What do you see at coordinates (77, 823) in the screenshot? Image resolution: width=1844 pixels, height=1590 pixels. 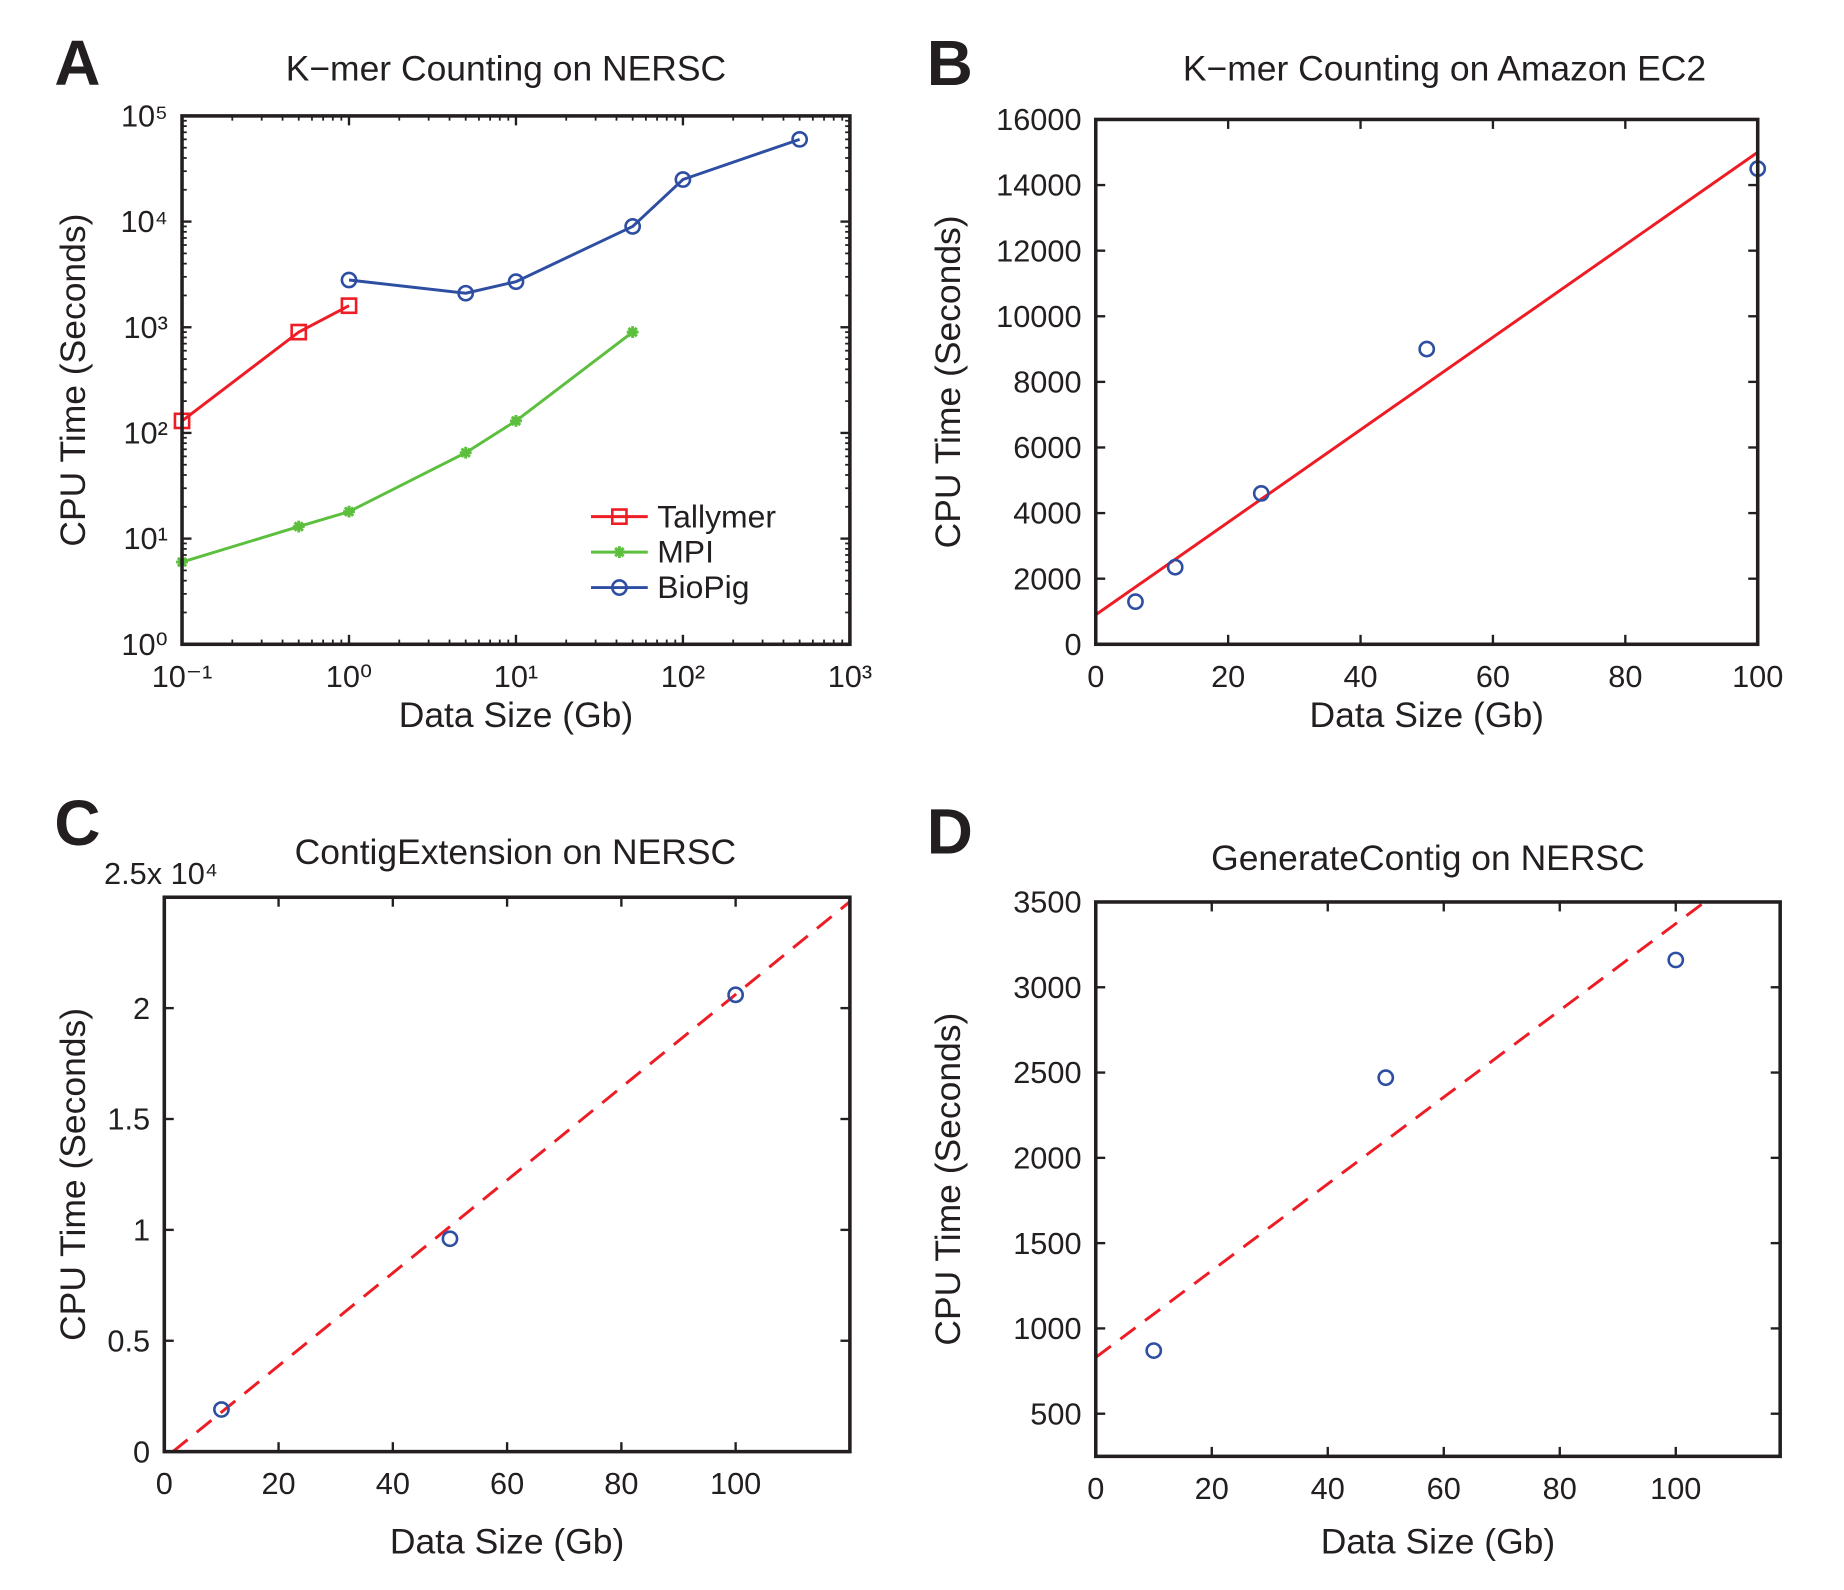 I see `panel-letter: C` at bounding box center [77, 823].